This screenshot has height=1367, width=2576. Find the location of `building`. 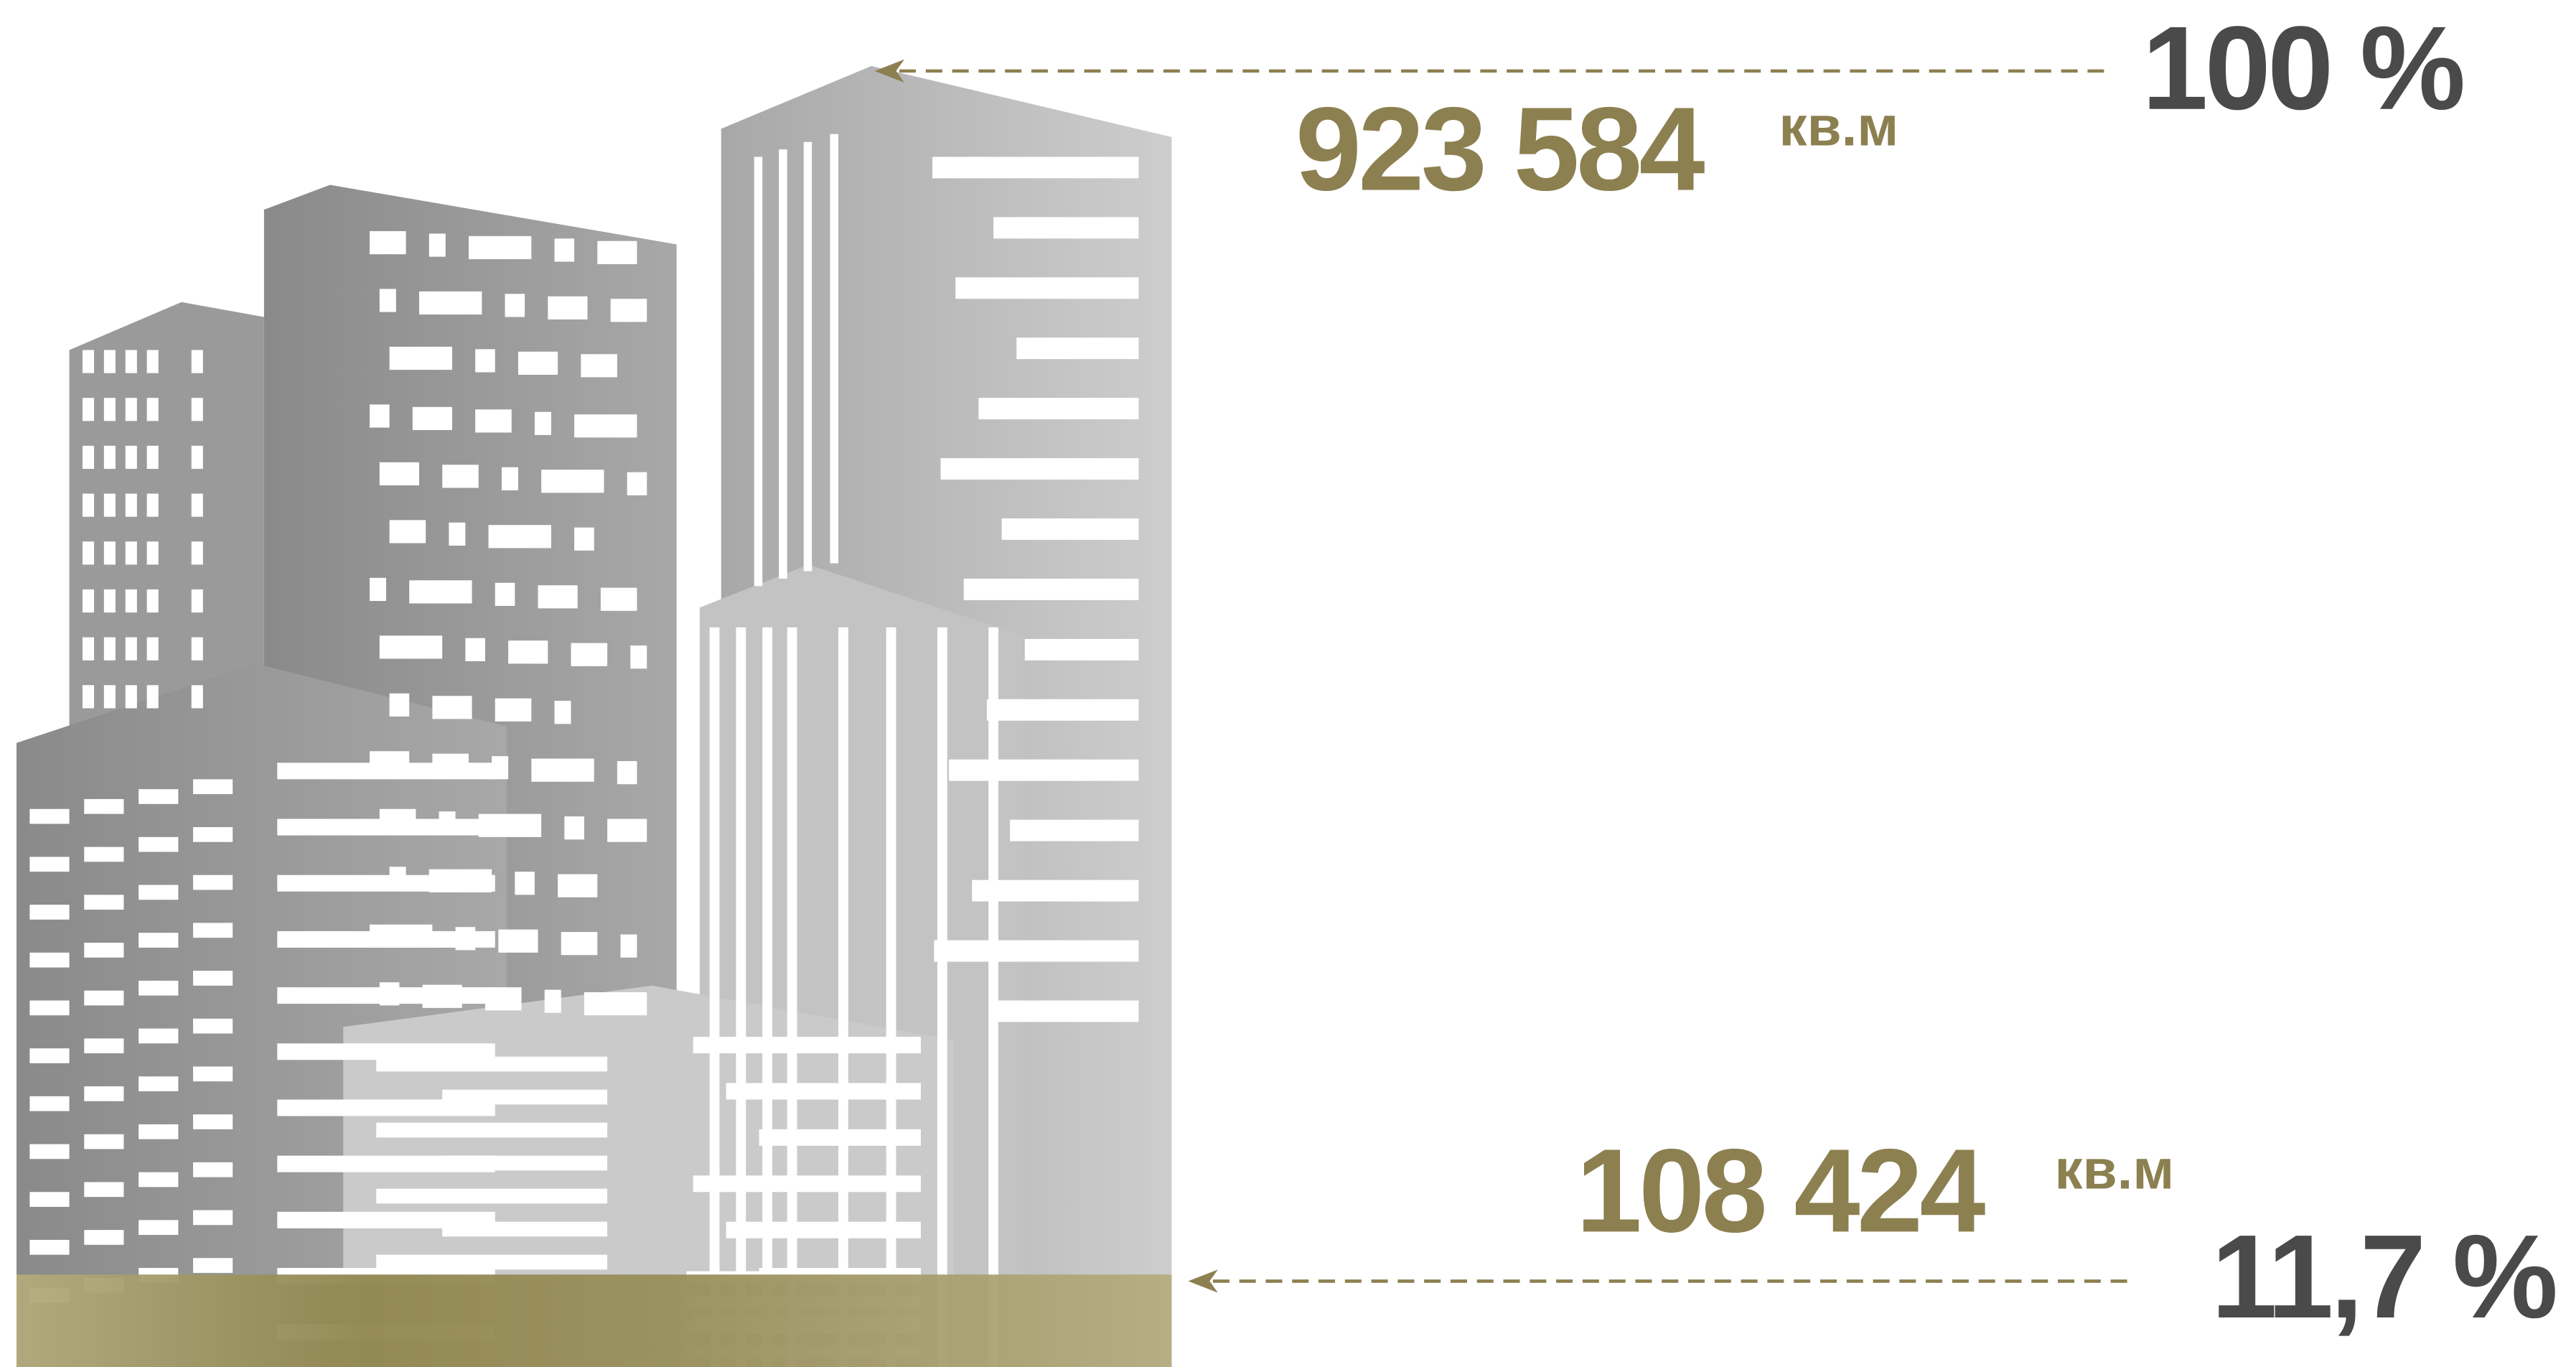

building is located at coordinates (166, 514).